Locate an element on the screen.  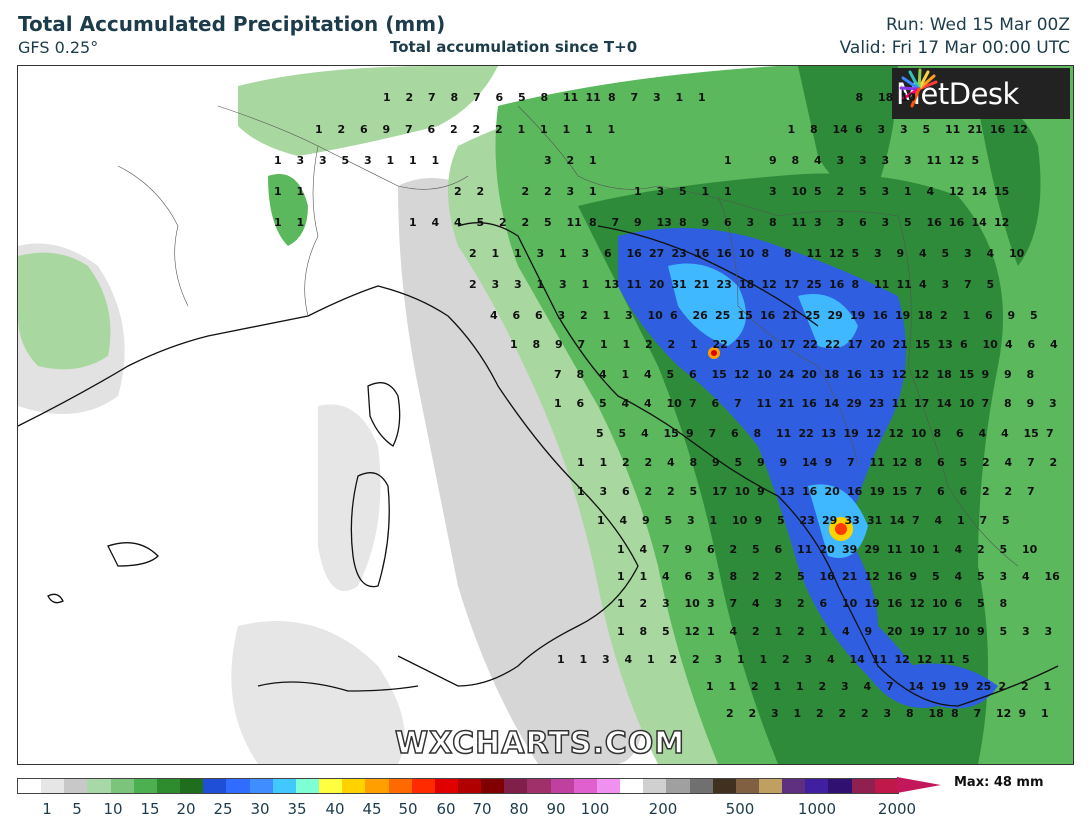
grid-value: 20 is located at coordinates (809, 374).